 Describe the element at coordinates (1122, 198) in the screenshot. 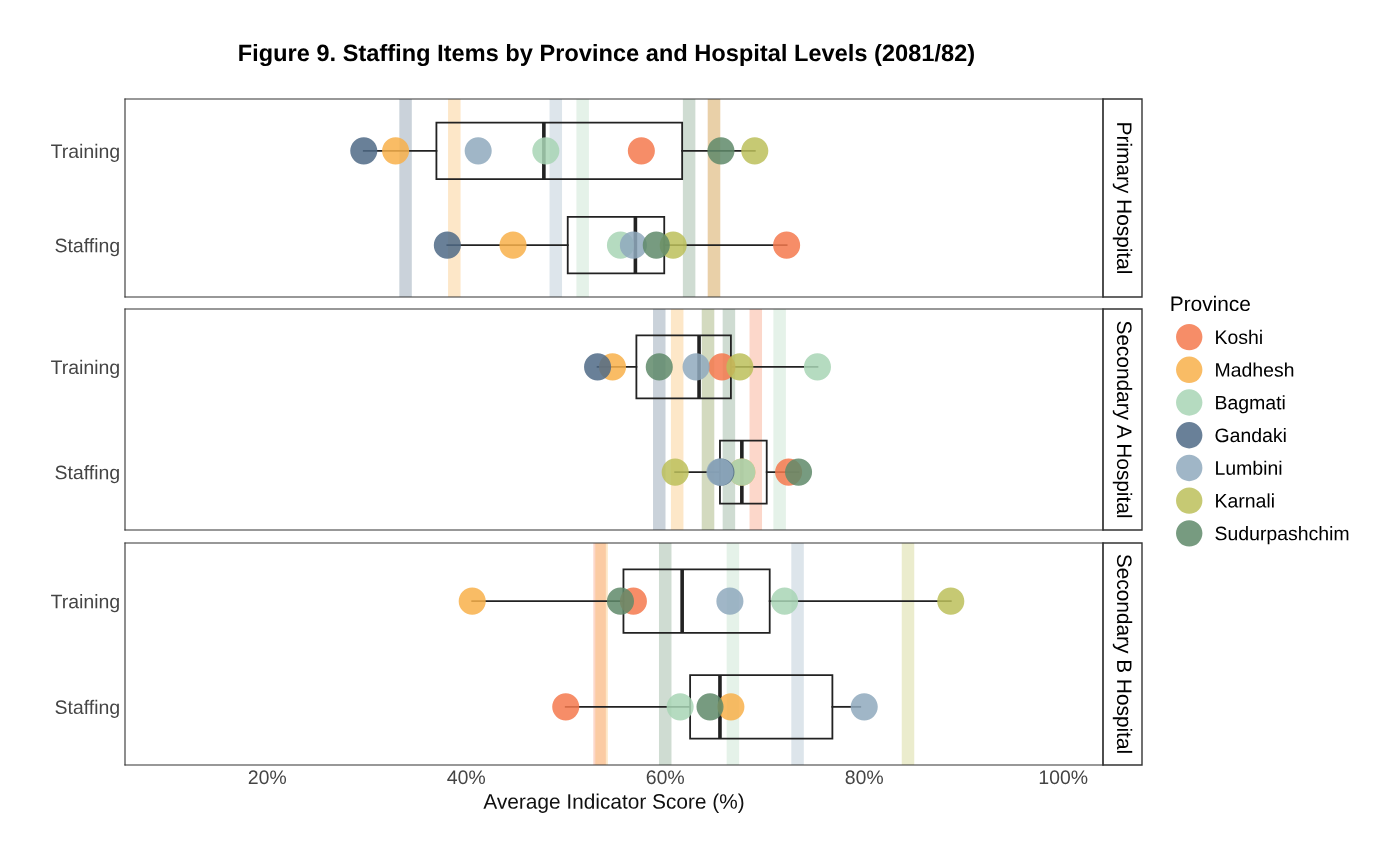

I see `y2-axis-title: Primary Hospital` at that location.